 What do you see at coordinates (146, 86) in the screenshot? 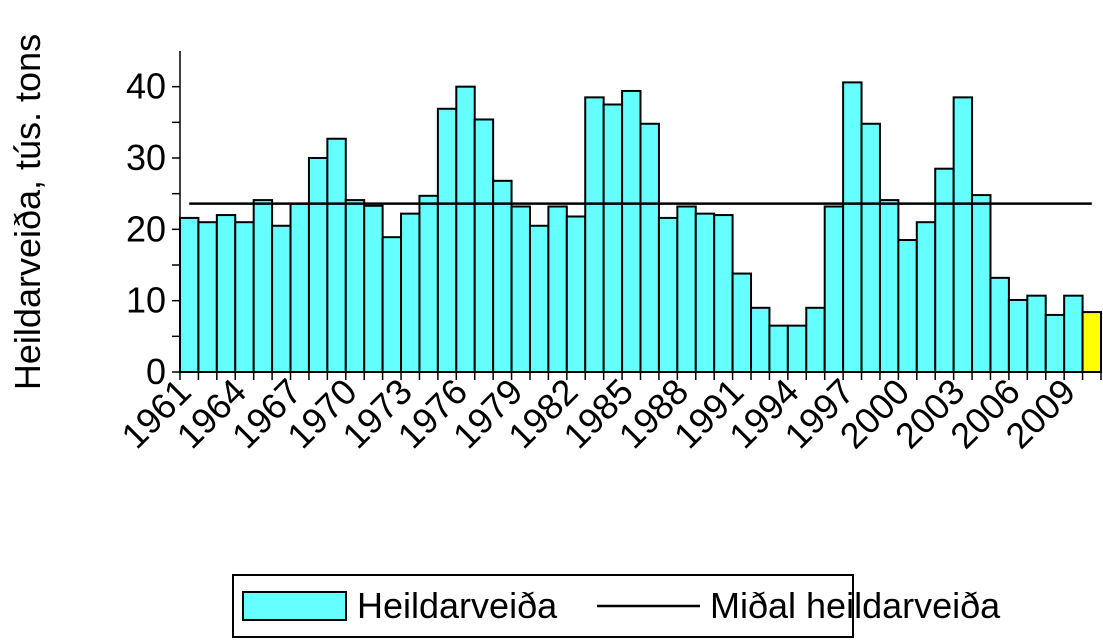
I see `y-tick-label: 40` at bounding box center [146, 86].